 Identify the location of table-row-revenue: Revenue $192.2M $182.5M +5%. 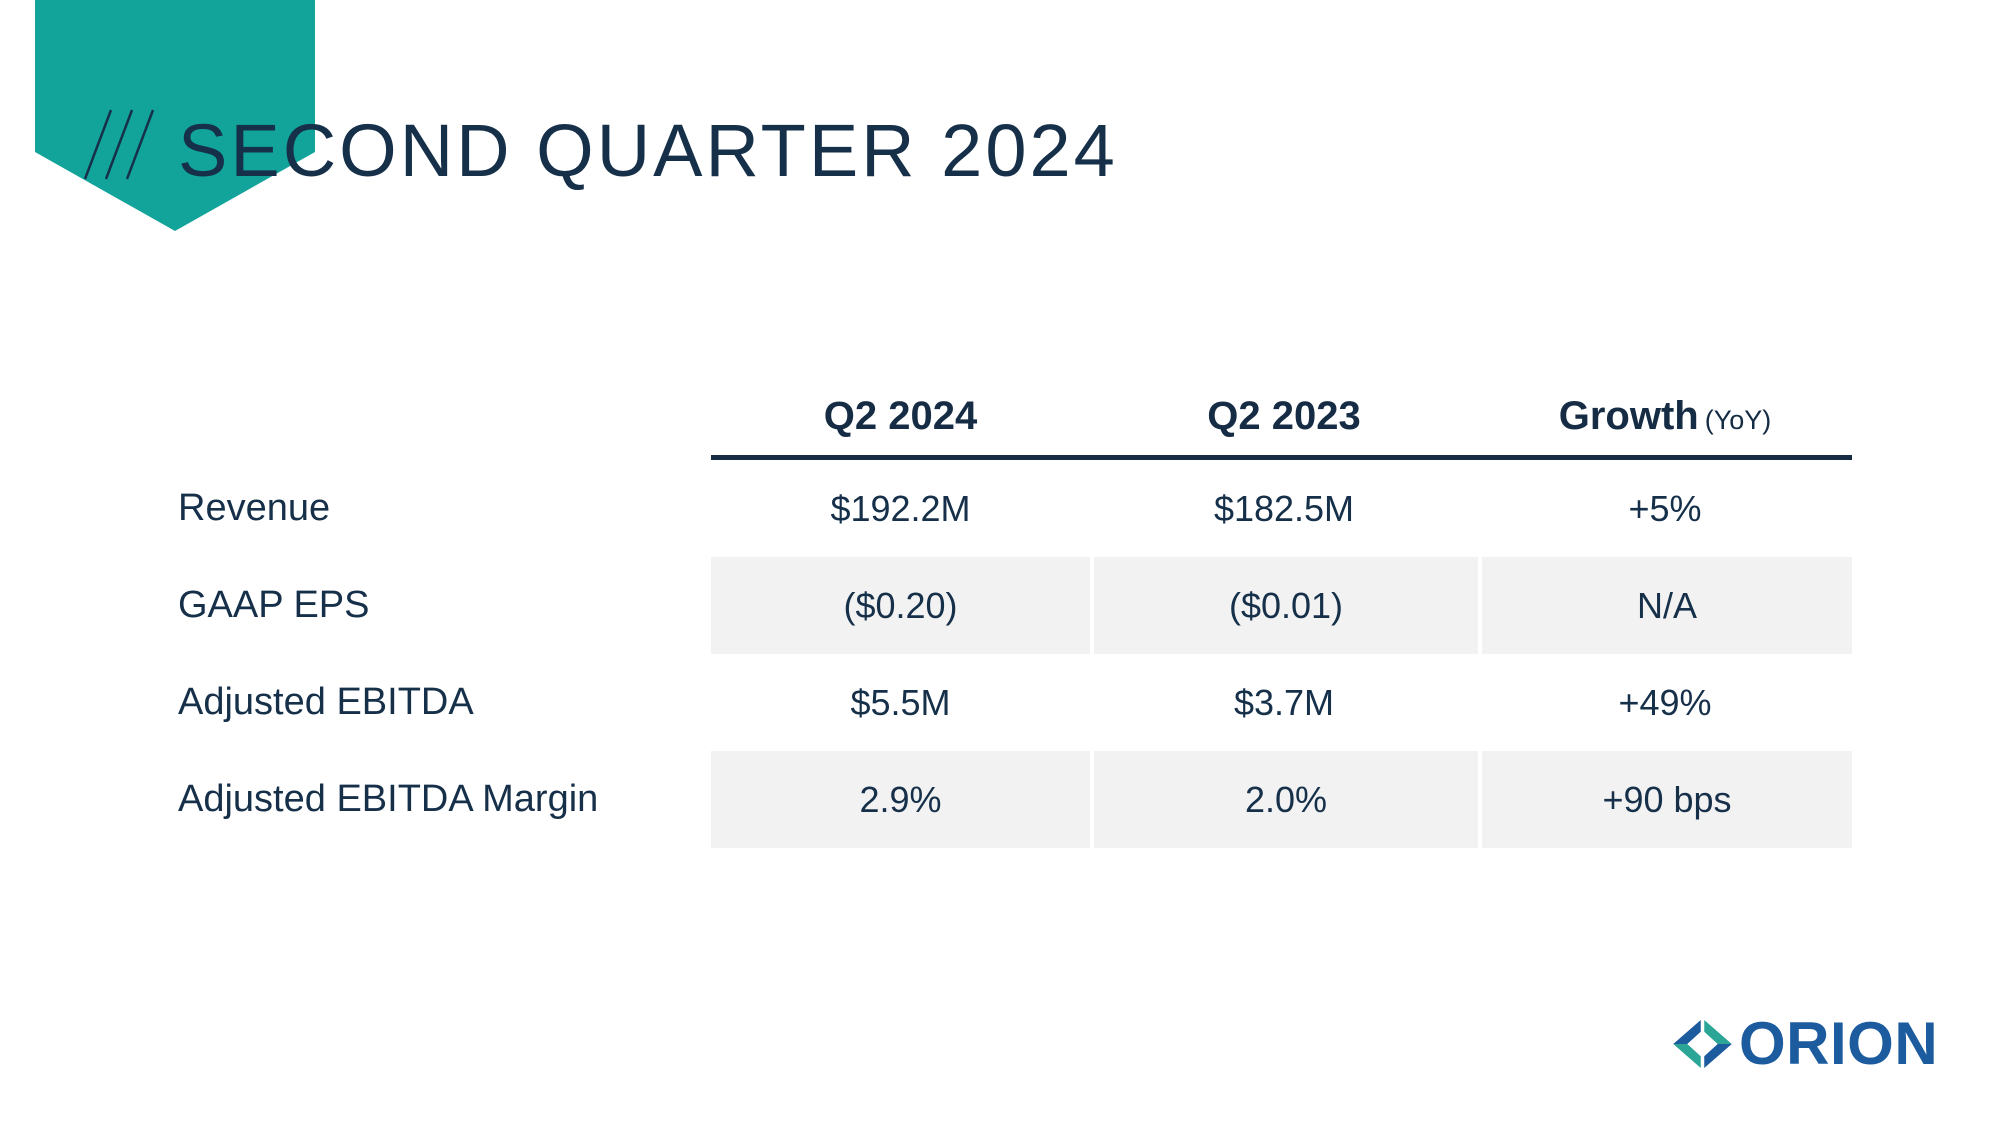
(1015, 508).